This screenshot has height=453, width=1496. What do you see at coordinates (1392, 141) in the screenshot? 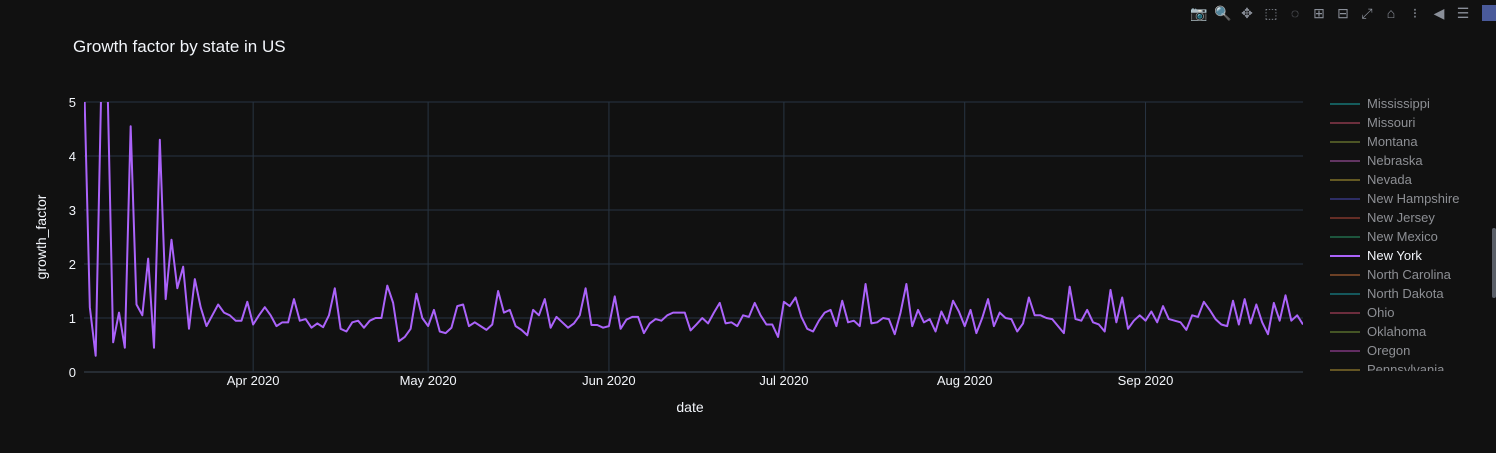
I see `legend-label: Montana` at bounding box center [1392, 141].